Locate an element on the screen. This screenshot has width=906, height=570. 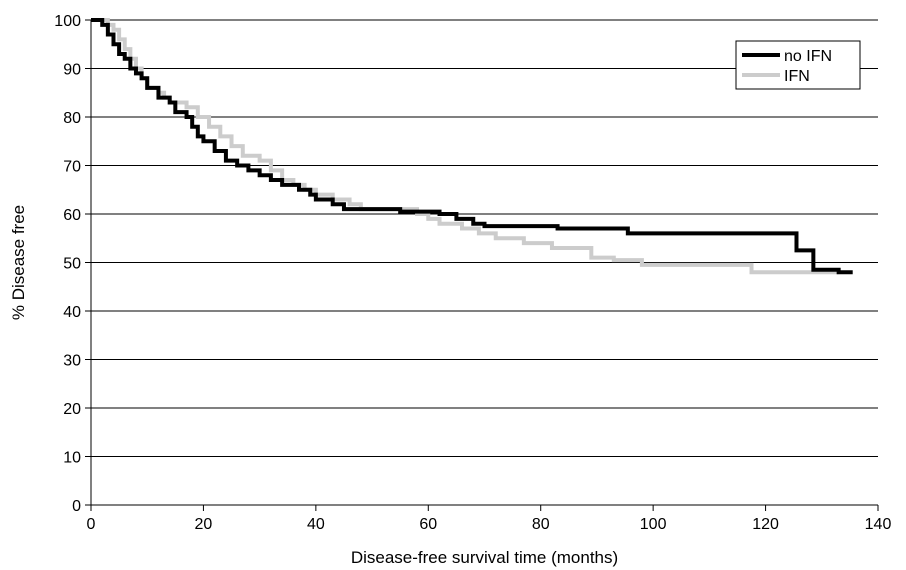
y-tick-label-30: 30 is located at coordinates (72, 361).